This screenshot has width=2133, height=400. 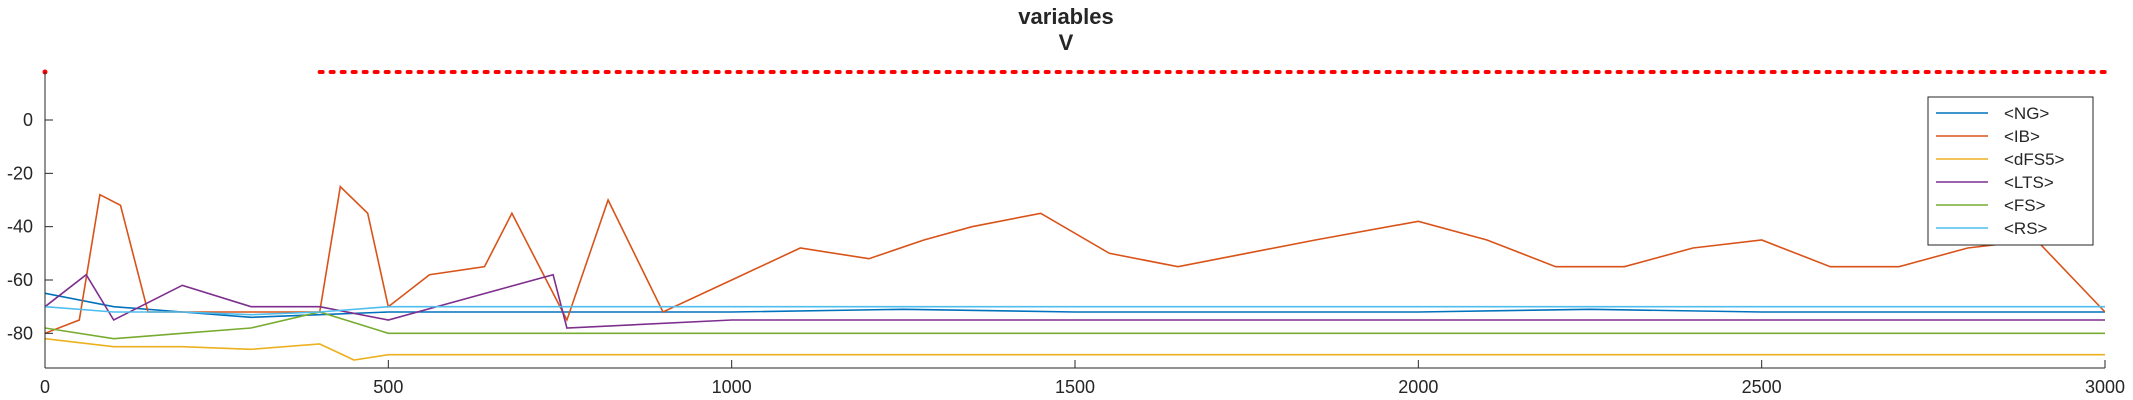 I want to click on x-tick-label: 2500, so click(x=1762, y=387).